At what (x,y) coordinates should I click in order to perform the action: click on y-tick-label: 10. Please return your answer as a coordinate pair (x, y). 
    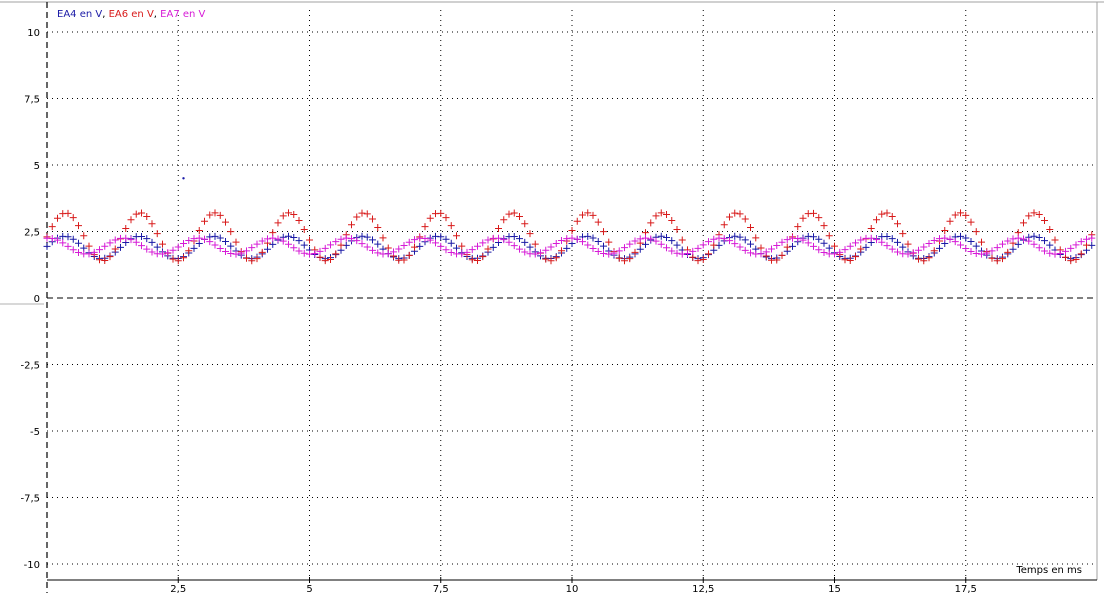
    Looking at the image, I should click on (33, 33).